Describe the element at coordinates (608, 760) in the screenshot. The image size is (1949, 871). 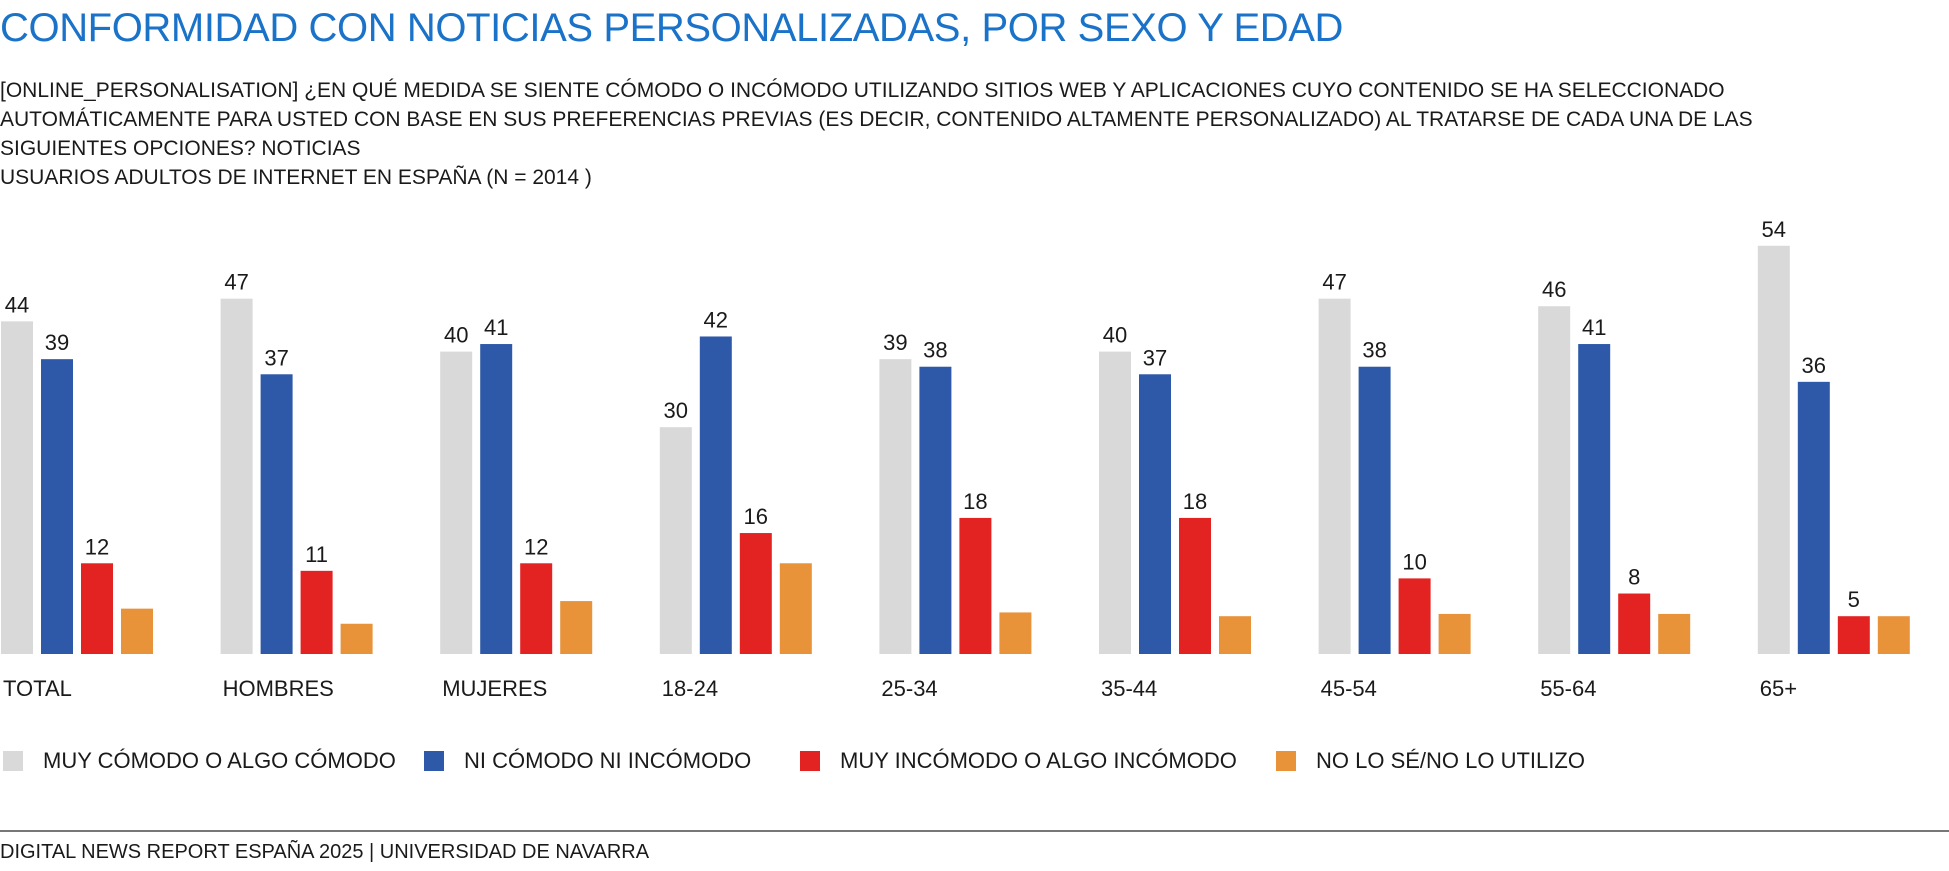
I see `legend-label: NI CÓMODO NI INCÓMODO` at that location.